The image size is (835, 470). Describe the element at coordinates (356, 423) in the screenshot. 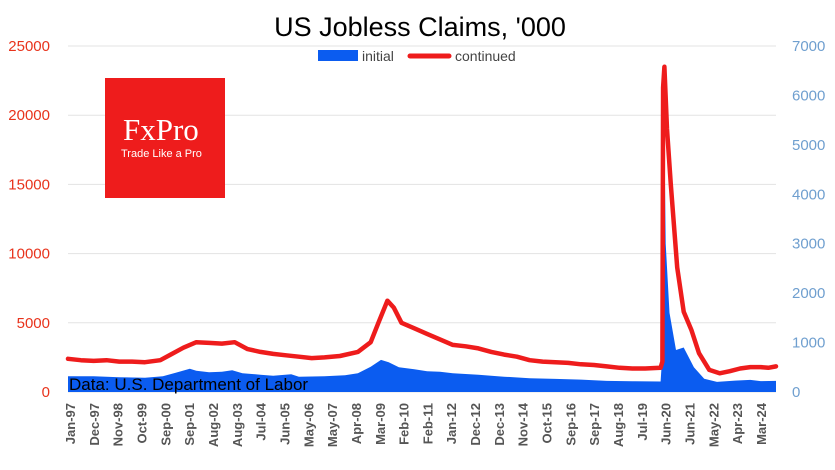

I see `x-tick-label: Apr-08` at that location.